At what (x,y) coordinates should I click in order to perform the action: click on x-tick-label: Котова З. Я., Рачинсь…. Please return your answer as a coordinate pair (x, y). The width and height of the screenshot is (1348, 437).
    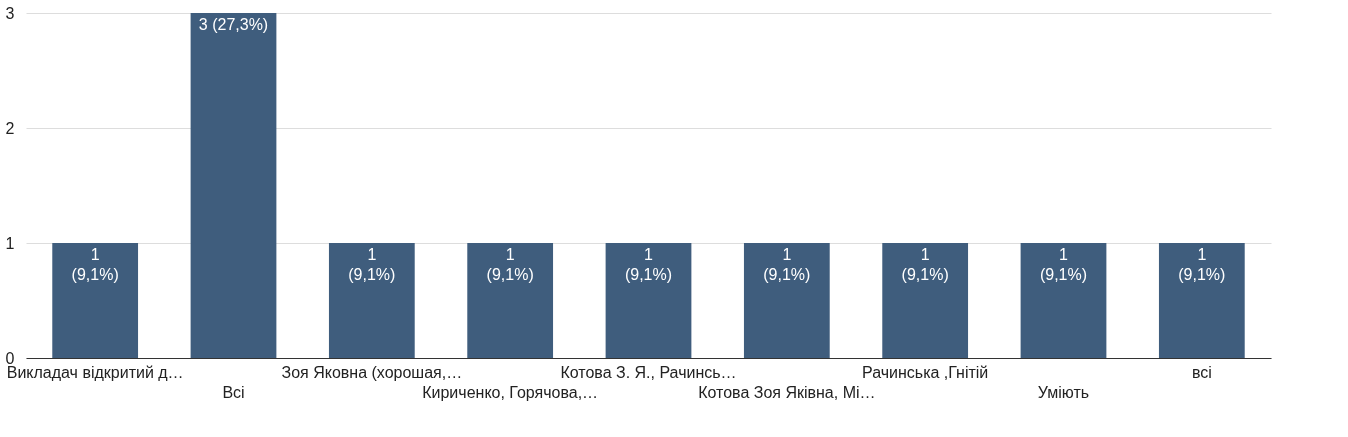
    Looking at the image, I should click on (648, 372).